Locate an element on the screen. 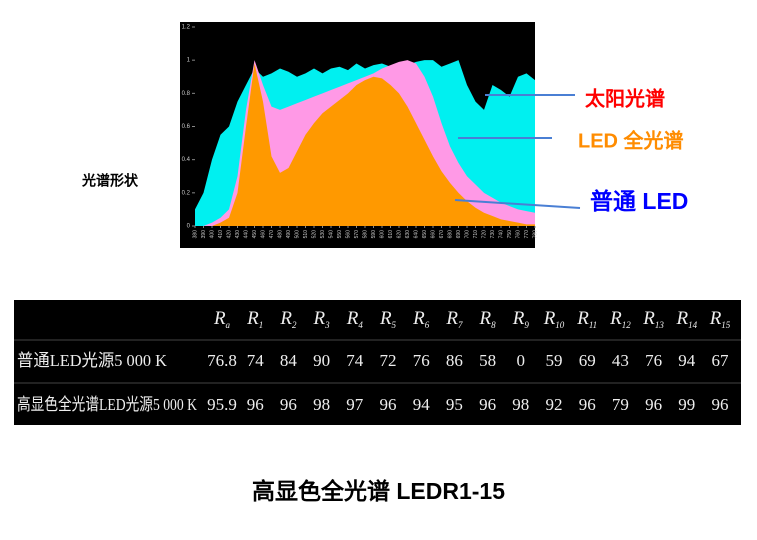 The image size is (757, 540). header-subscript: 9 is located at coordinates (526, 325).